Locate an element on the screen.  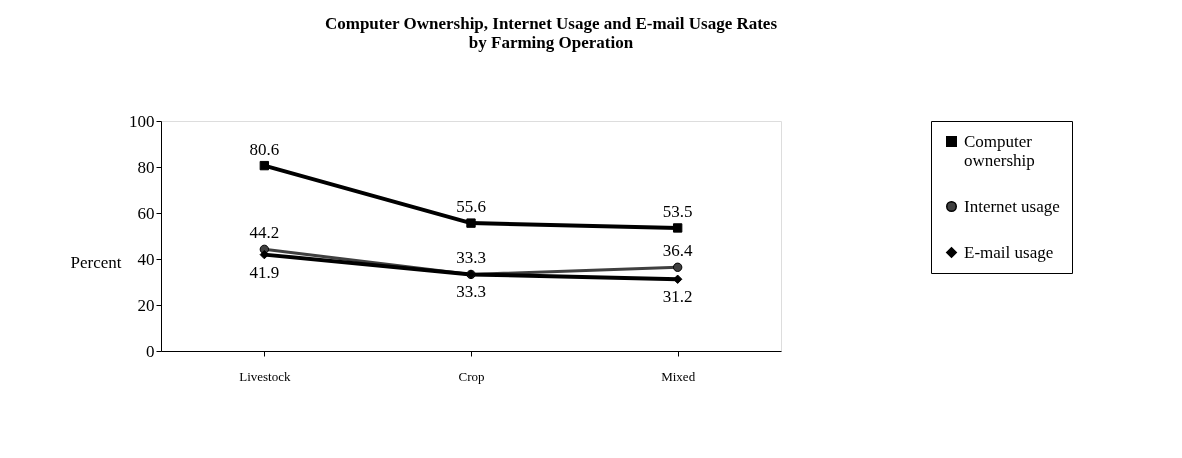
legend-label: E-mail usage is located at coordinates (1009, 252).